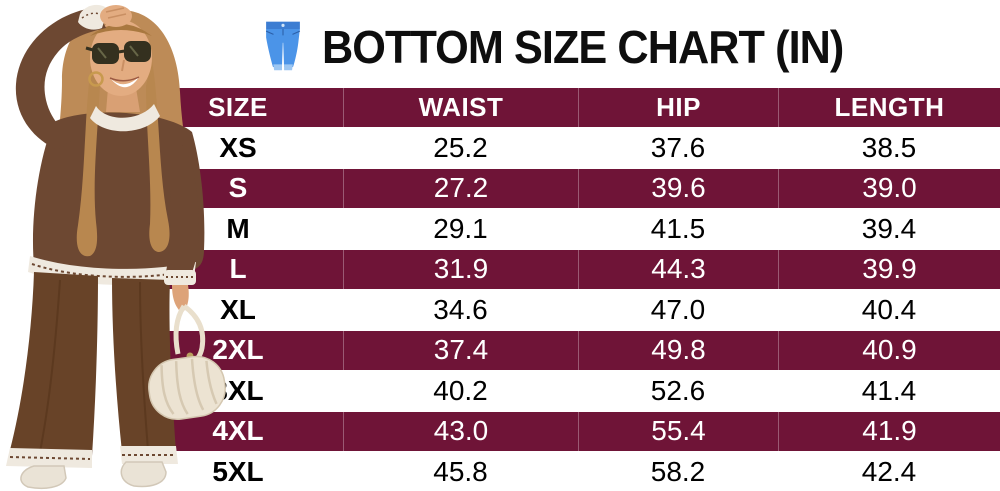  I want to click on table-row-l: L 31.9 44.3 39.9, so click(566, 269).